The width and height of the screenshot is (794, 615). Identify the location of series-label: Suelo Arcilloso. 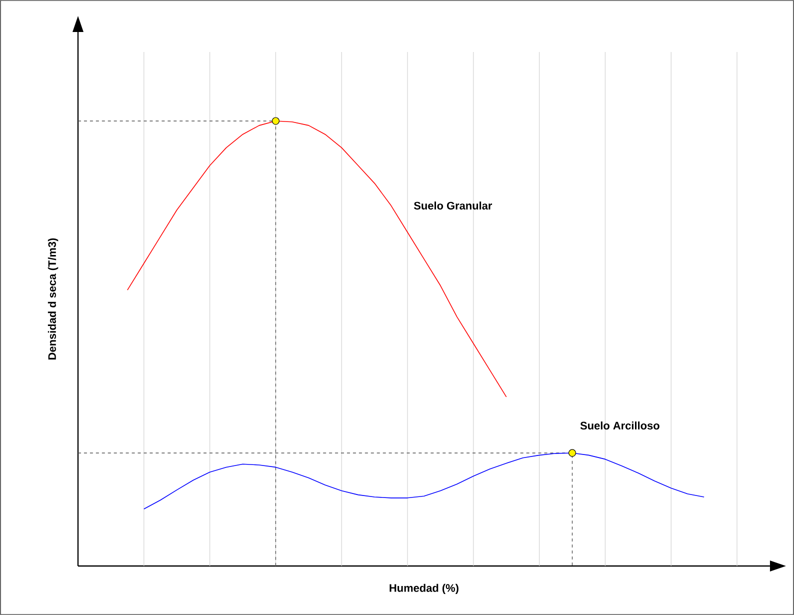
(620, 425).